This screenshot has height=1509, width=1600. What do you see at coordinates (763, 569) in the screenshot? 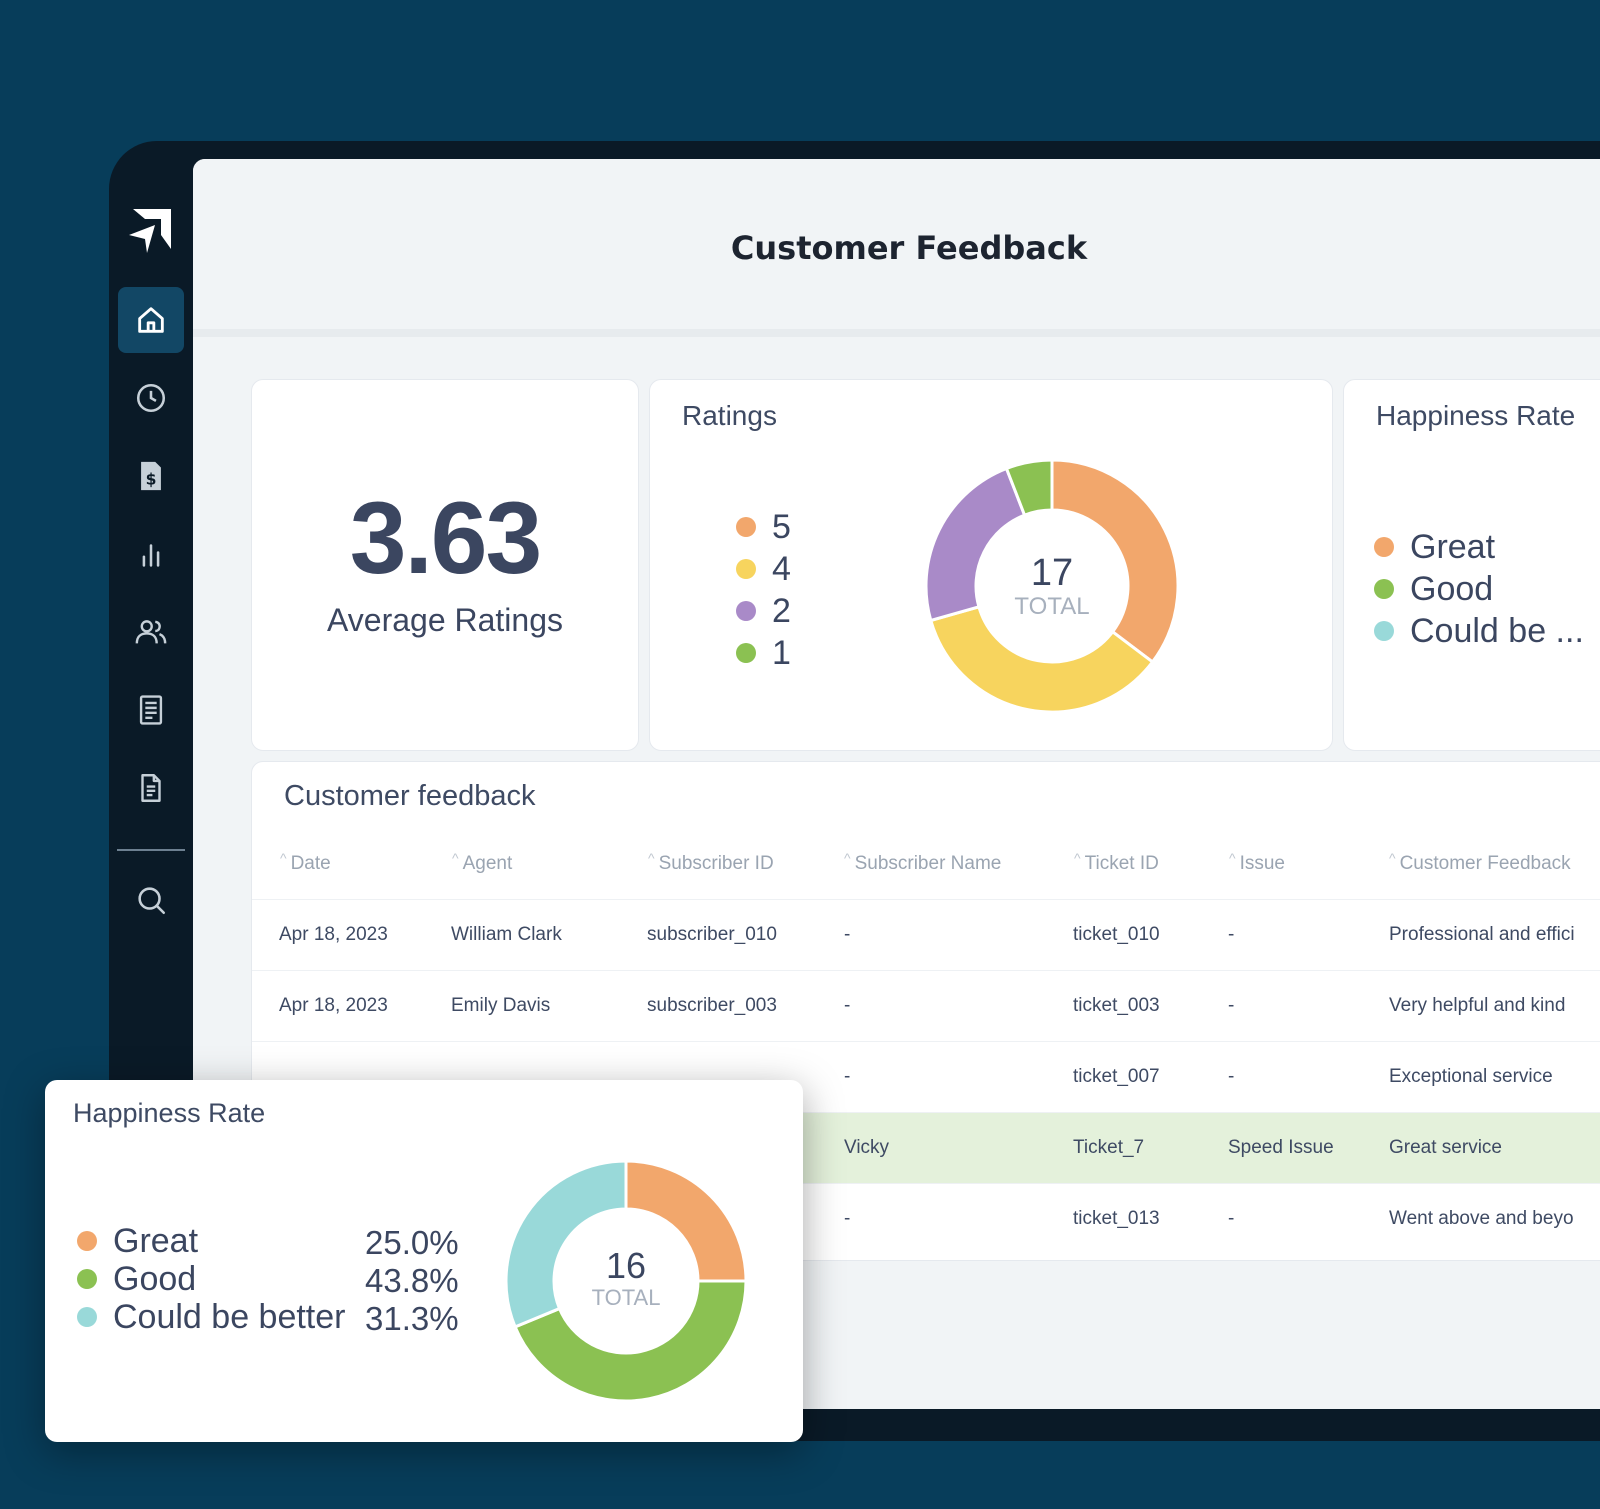
I see `legend-item: 4` at bounding box center [763, 569].